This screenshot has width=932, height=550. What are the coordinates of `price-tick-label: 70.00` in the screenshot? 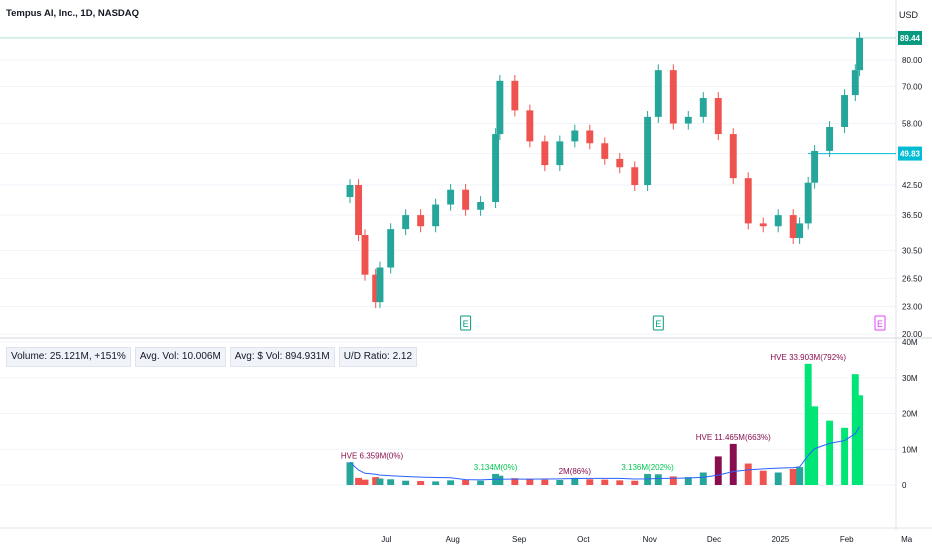 It's located at (912, 86).